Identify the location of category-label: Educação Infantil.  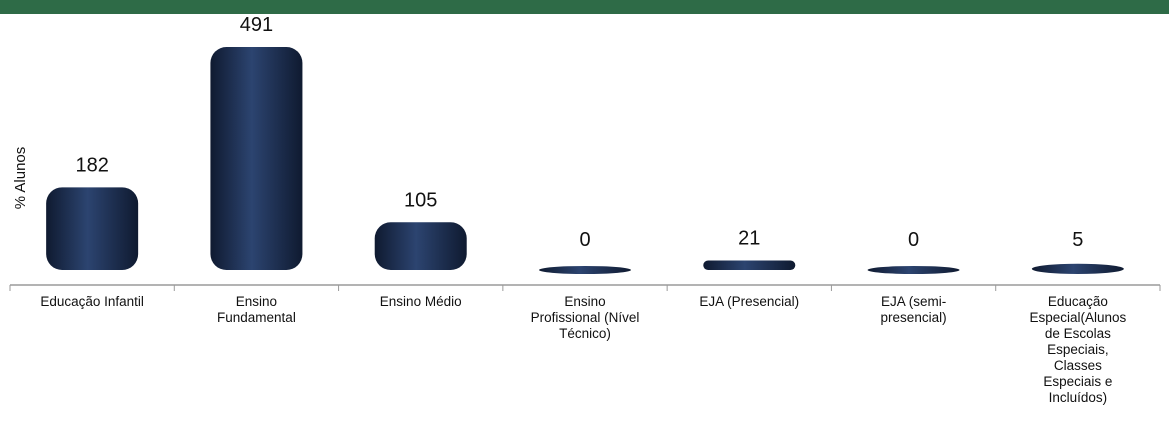
(92, 301).